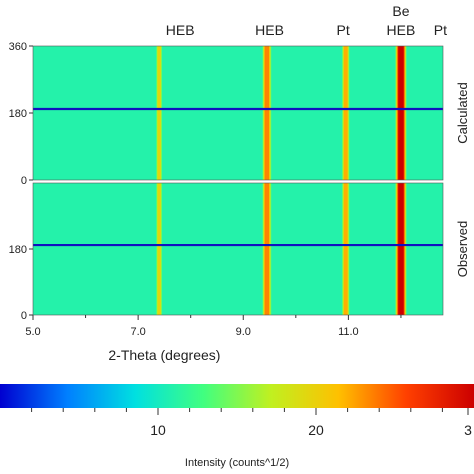 The width and height of the screenshot is (474, 474). Describe the element at coordinates (32, 332) in the screenshot. I see `x-tick-label: 5.0` at that location.